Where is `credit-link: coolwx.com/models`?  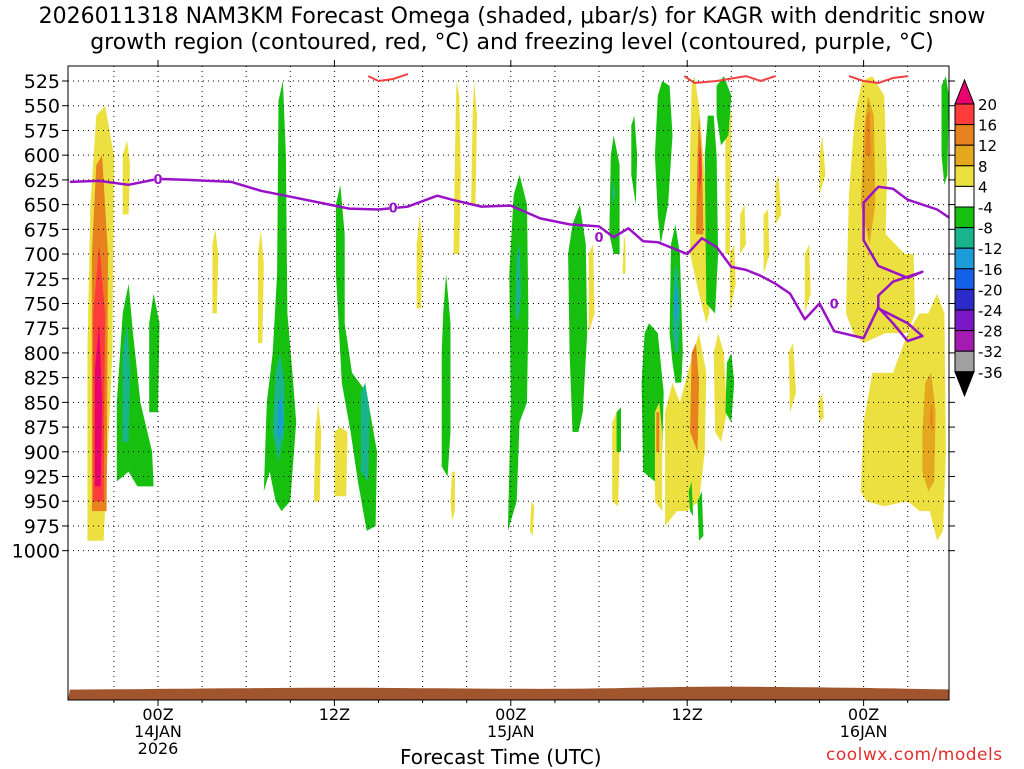
credit-link: coolwx.com/models is located at coordinates (914, 755).